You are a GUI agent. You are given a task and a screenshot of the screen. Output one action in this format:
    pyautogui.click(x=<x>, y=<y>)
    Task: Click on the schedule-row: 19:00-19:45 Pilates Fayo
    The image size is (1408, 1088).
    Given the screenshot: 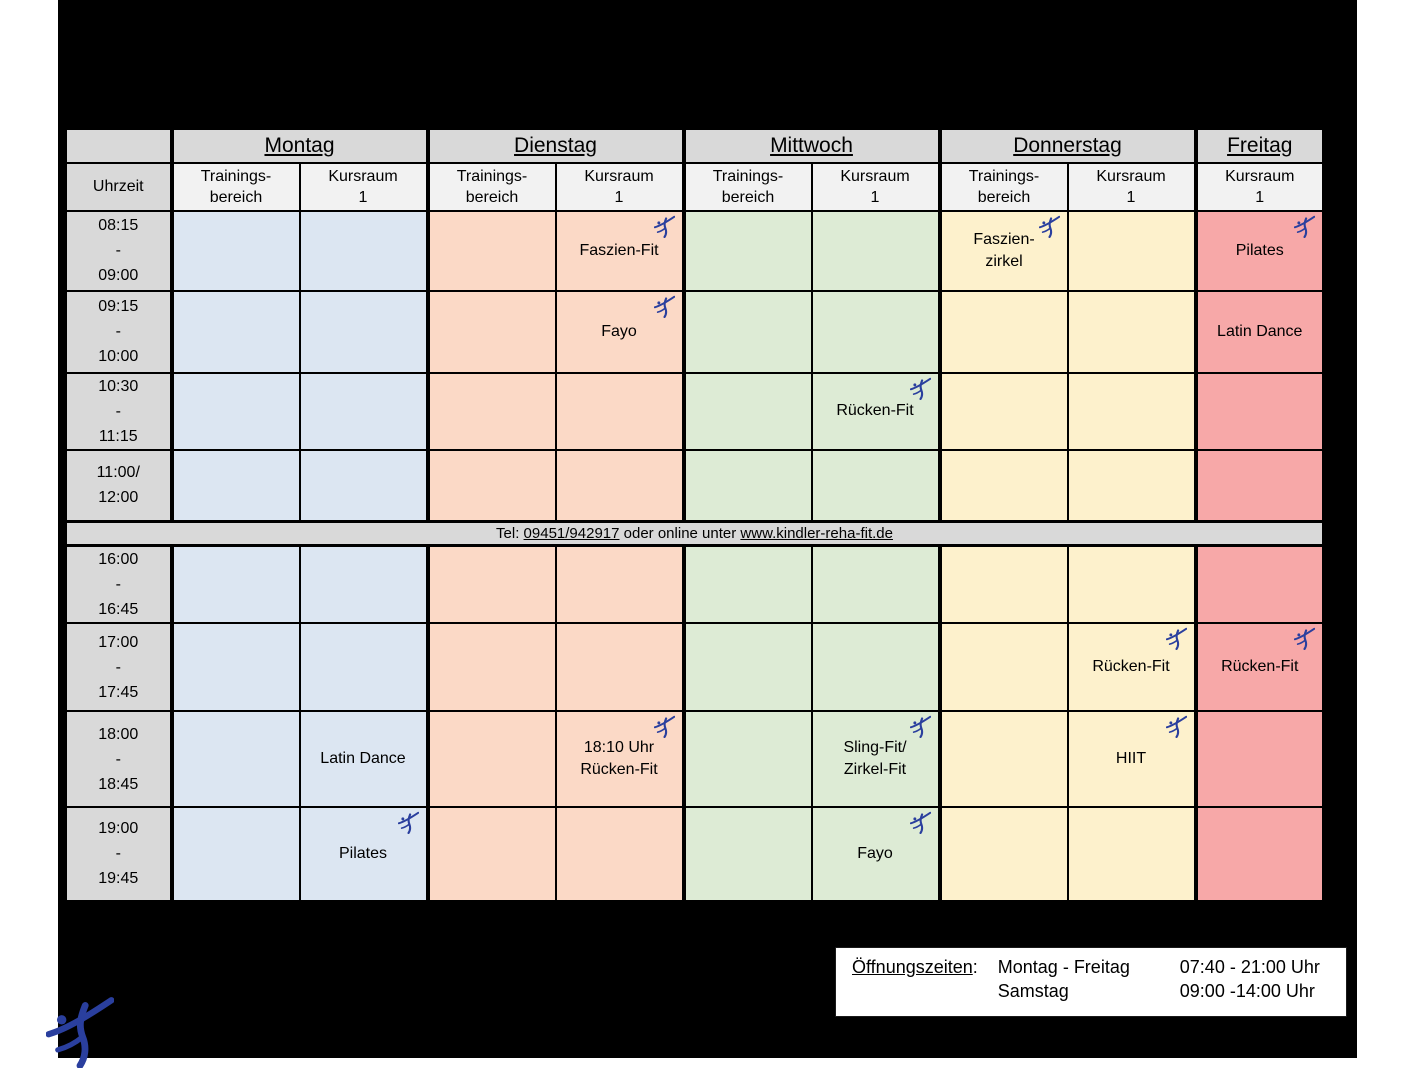 What is the action you would take?
    pyautogui.click(x=694, y=854)
    